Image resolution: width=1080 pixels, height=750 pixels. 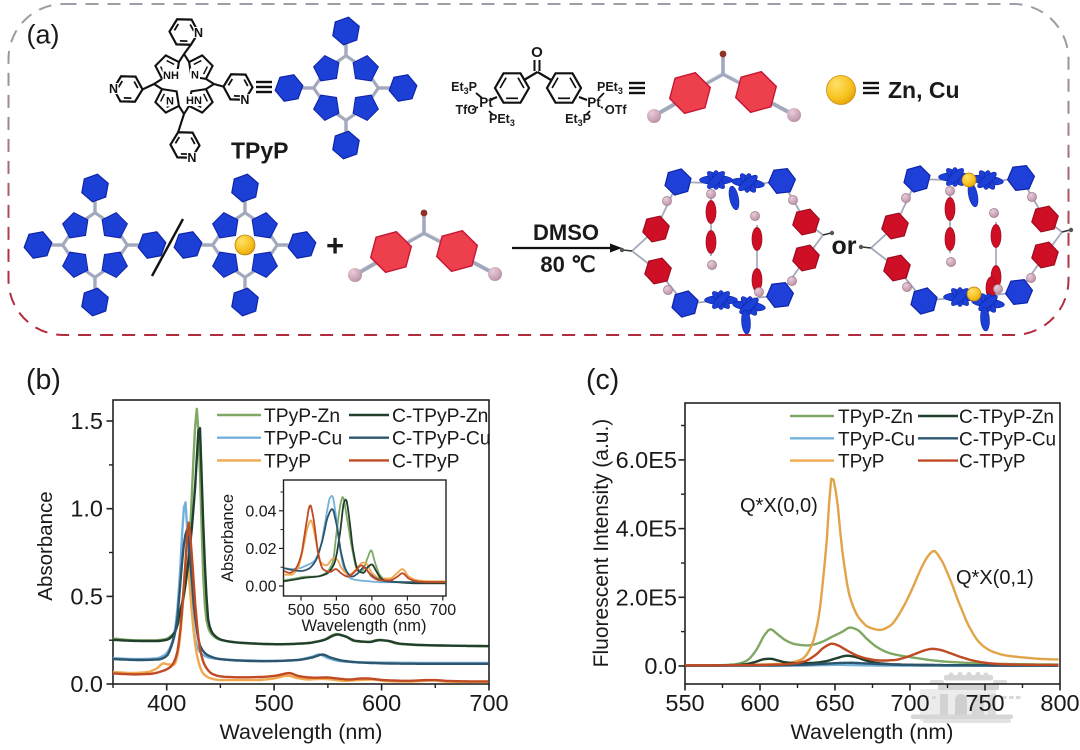 What do you see at coordinates (779, 506) in the screenshot?
I see `svg-text: Q*X(0,0)` at bounding box center [779, 506].